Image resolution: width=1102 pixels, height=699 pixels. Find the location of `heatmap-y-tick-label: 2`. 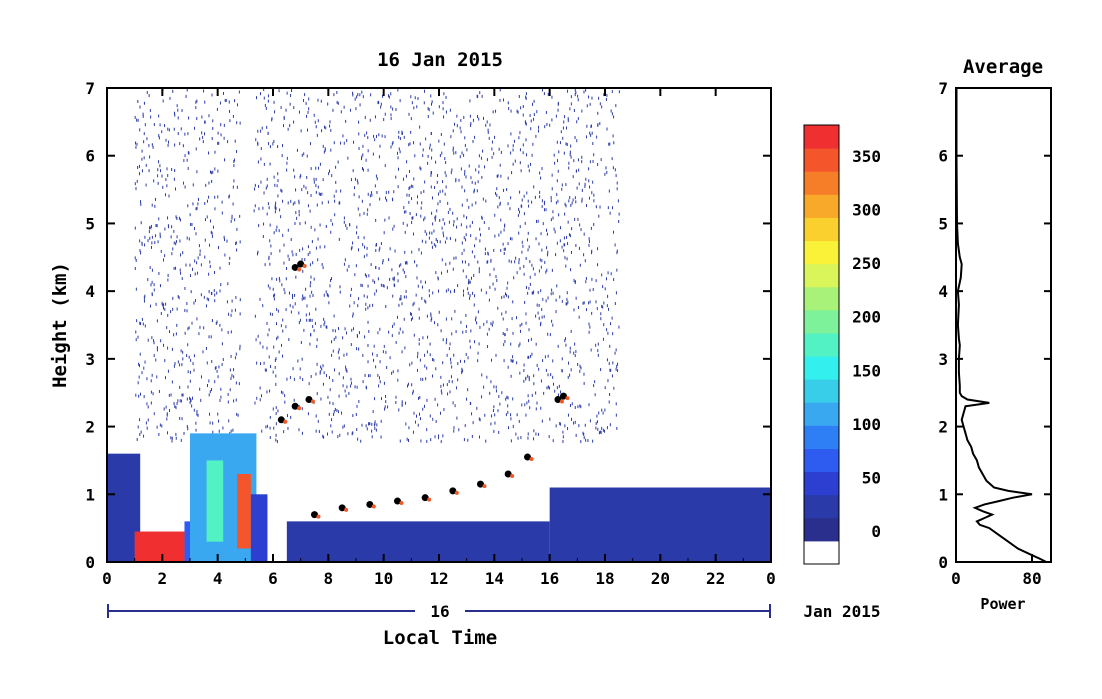

heatmap-y-tick-label: 2 is located at coordinates (90, 427).